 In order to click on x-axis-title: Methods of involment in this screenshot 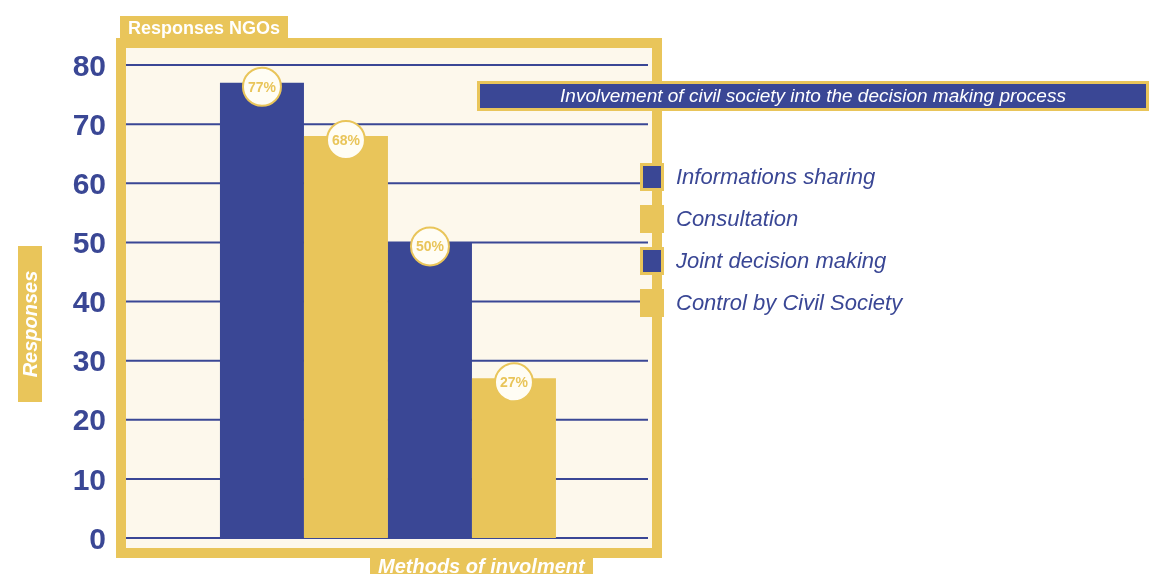, I will do `click(481, 564)`.